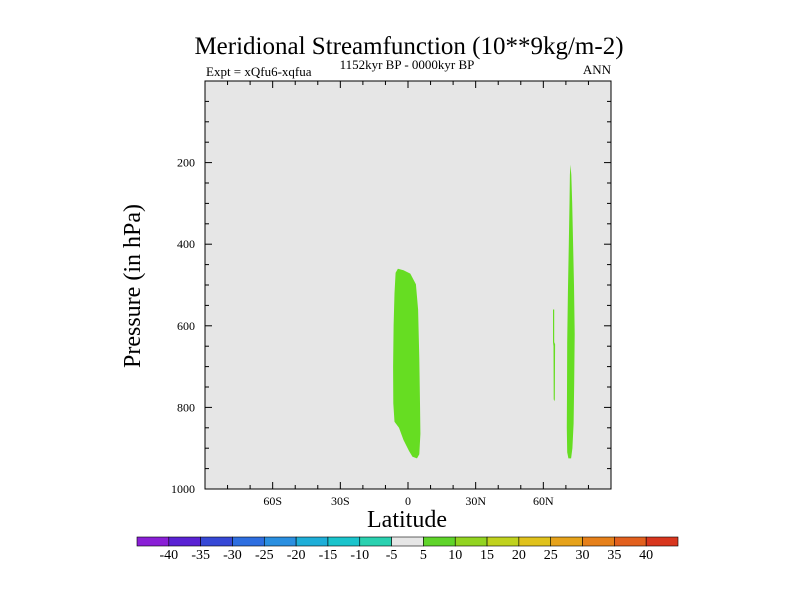 The image size is (800, 600). I want to click on colorbar-label: 5, so click(423, 555).